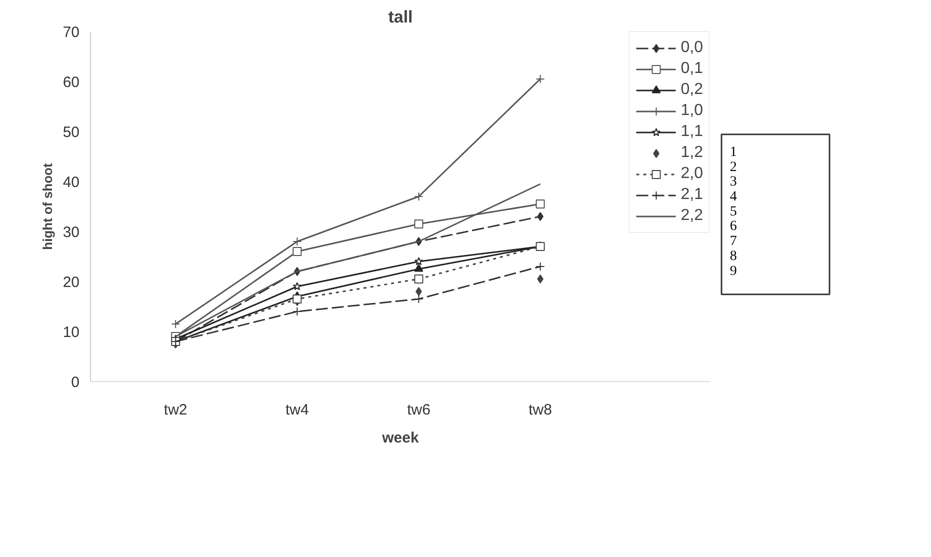 The height and width of the screenshot is (557, 931). Describe the element at coordinates (71, 282) in the screenshot. I see `y-tick-label: 20` at that location.